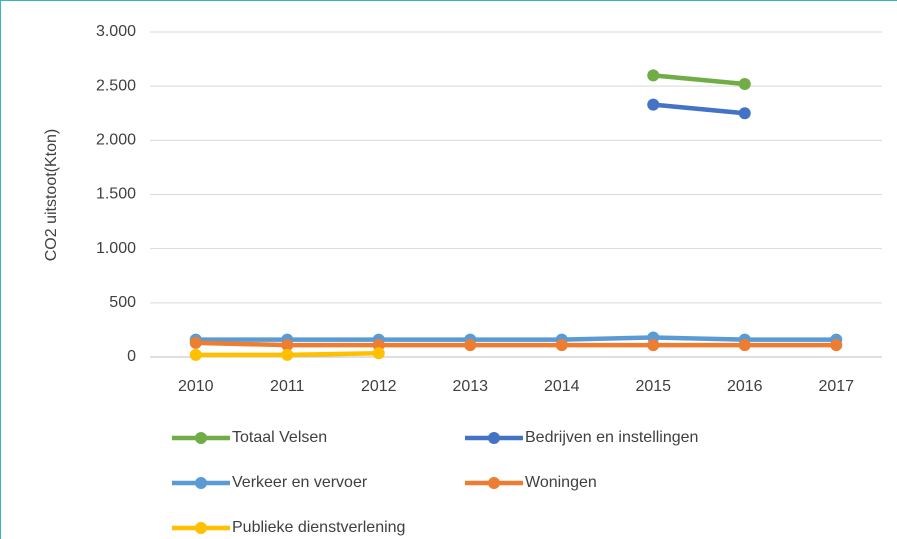  I want to click on x-tick-label: 2017, so click(836, 386).